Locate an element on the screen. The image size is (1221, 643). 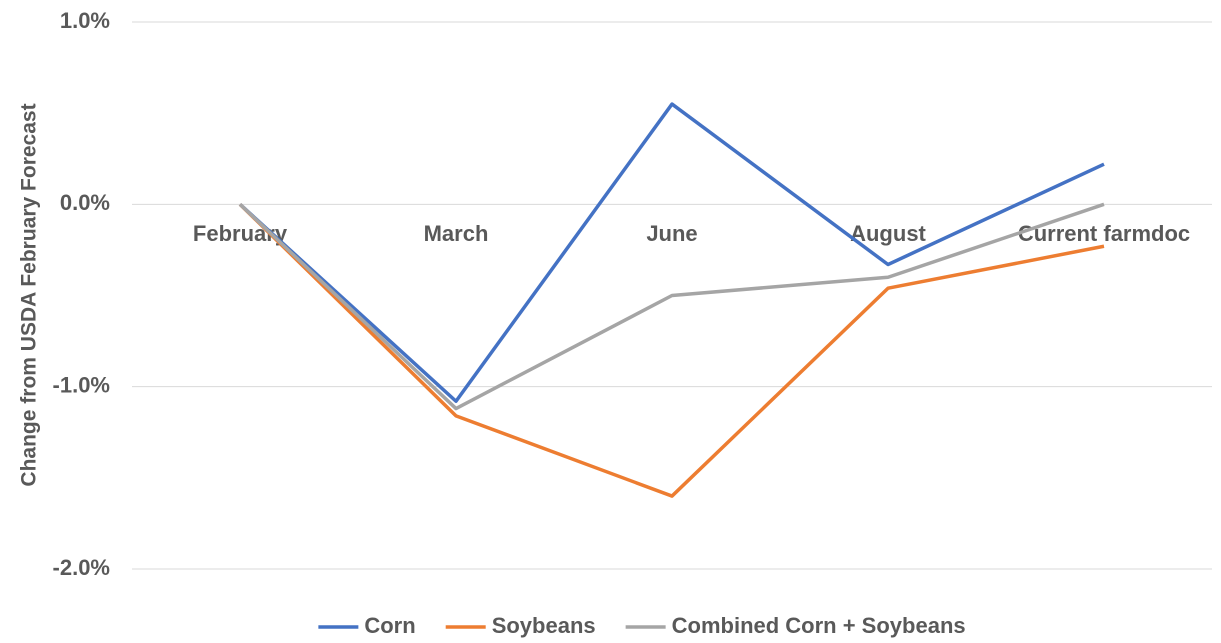
x-tick-label: August is located at coordinates (888, 233).